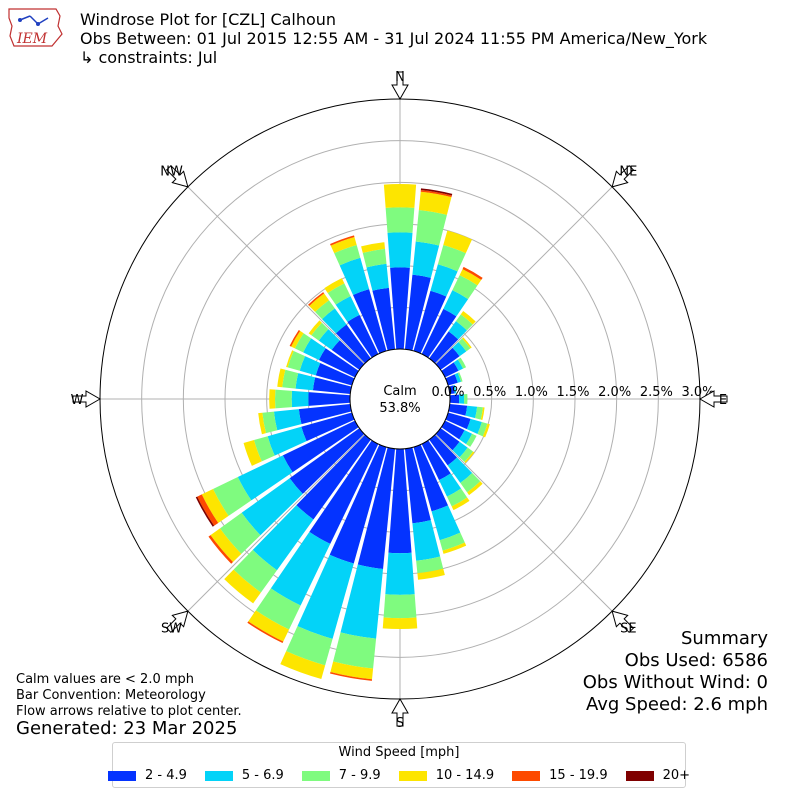 Image resolution: width=800 pixels, height=800 pixels. What do you see at coordinates (572, 392) in the screenshot?
I see `radial-tick-label: 1.5%` at bounding box center [572, 392].